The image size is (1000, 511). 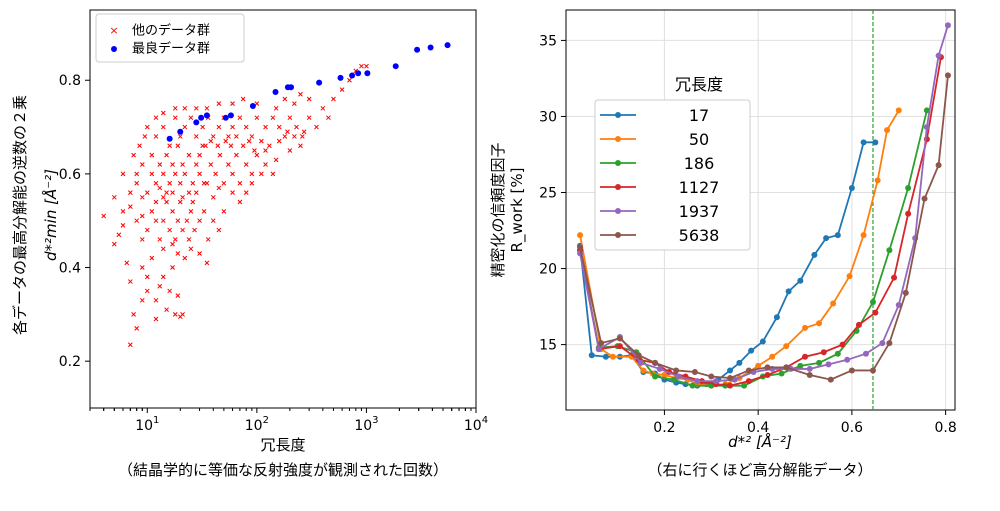 What do you see at coordinates (20, 215) in the screenshot?
I see `left-y-axis-label: 各データの最高分解能の逆数の２乗` at bounding box center [20, 215].